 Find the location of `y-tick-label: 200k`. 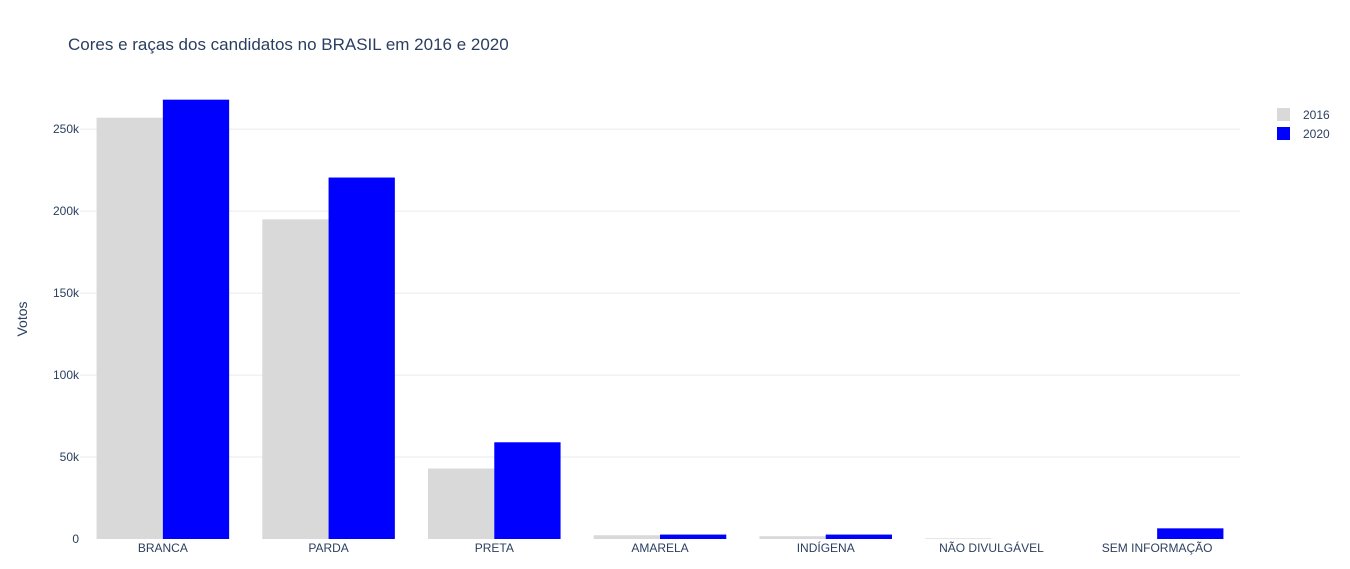

y-tick-label: 200k is located at coordinates (66, 211).